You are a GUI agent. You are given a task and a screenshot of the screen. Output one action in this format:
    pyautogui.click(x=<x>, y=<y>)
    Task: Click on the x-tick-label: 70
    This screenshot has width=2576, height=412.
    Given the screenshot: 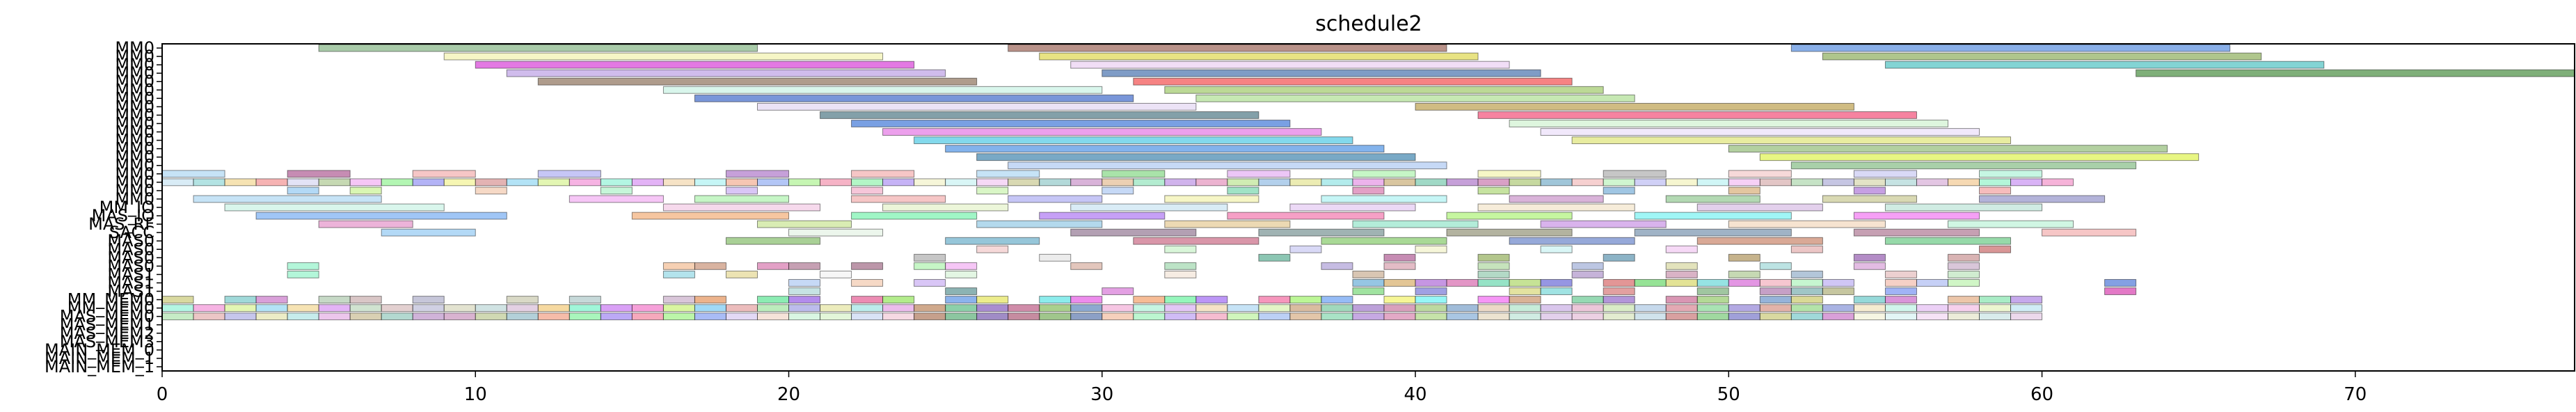 What is the action you would take?
    pyautogui.click(x=2355, y=394)
    